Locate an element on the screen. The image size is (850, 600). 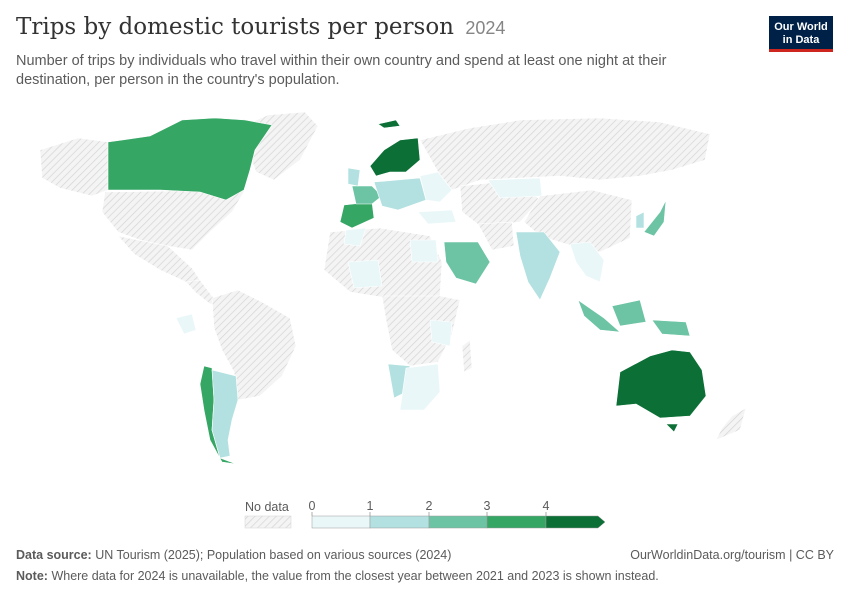
region-usa is located at coordinates (173, 220).